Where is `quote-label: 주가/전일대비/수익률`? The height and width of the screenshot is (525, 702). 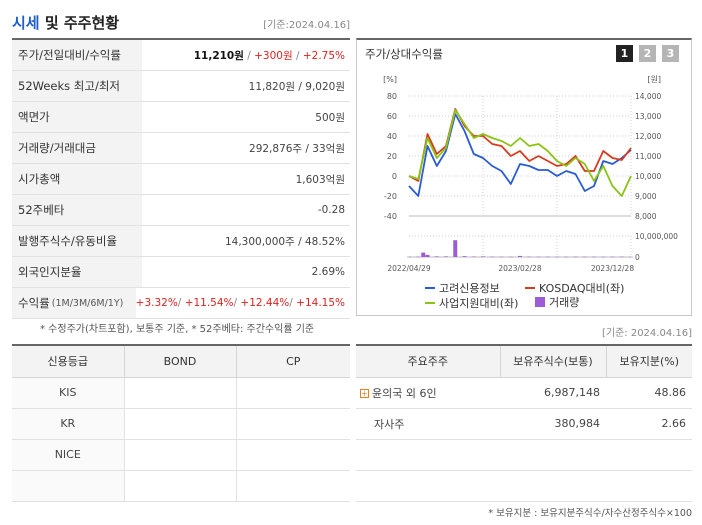 quote-label: 주가/전일대비/수익률 is located at coordinates (77, 55).